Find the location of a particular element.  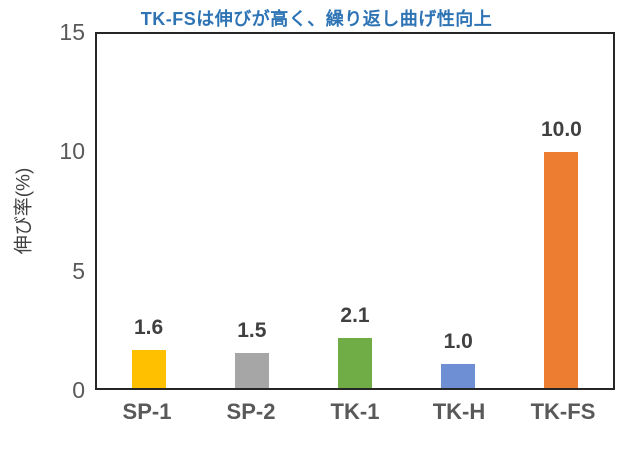

y-tick-label-10: 10 is located at coordinates (72, 151).